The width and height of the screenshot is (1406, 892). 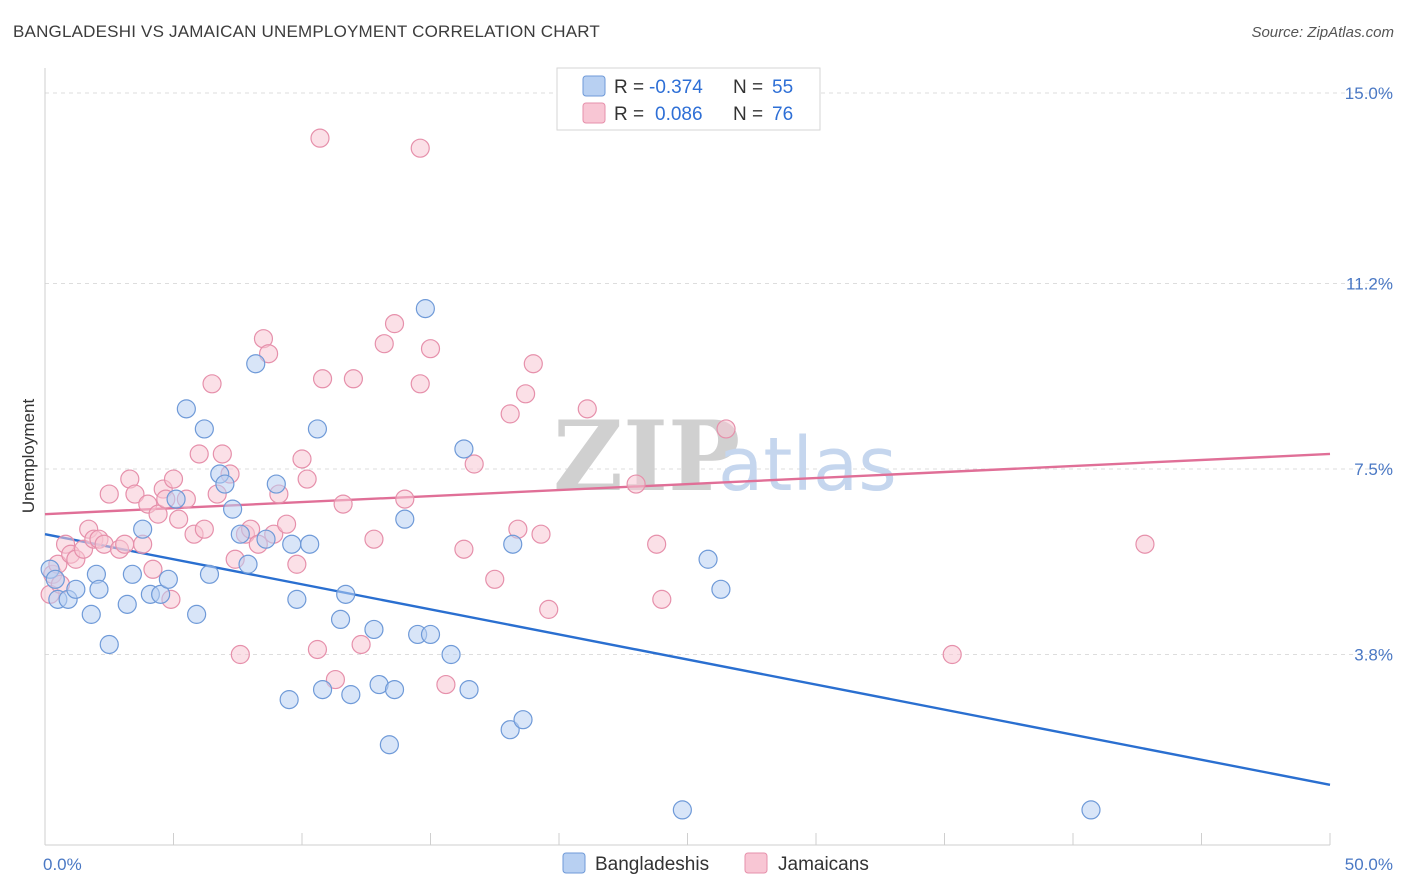 I want to click on bottom-legend-label-bangladeshis: Bangladeshis, so click(x=652, y=864).